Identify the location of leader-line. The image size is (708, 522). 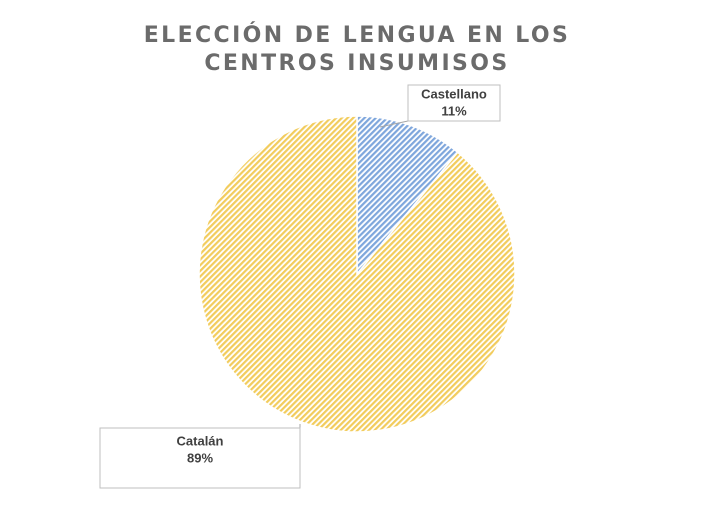
(394, 124).